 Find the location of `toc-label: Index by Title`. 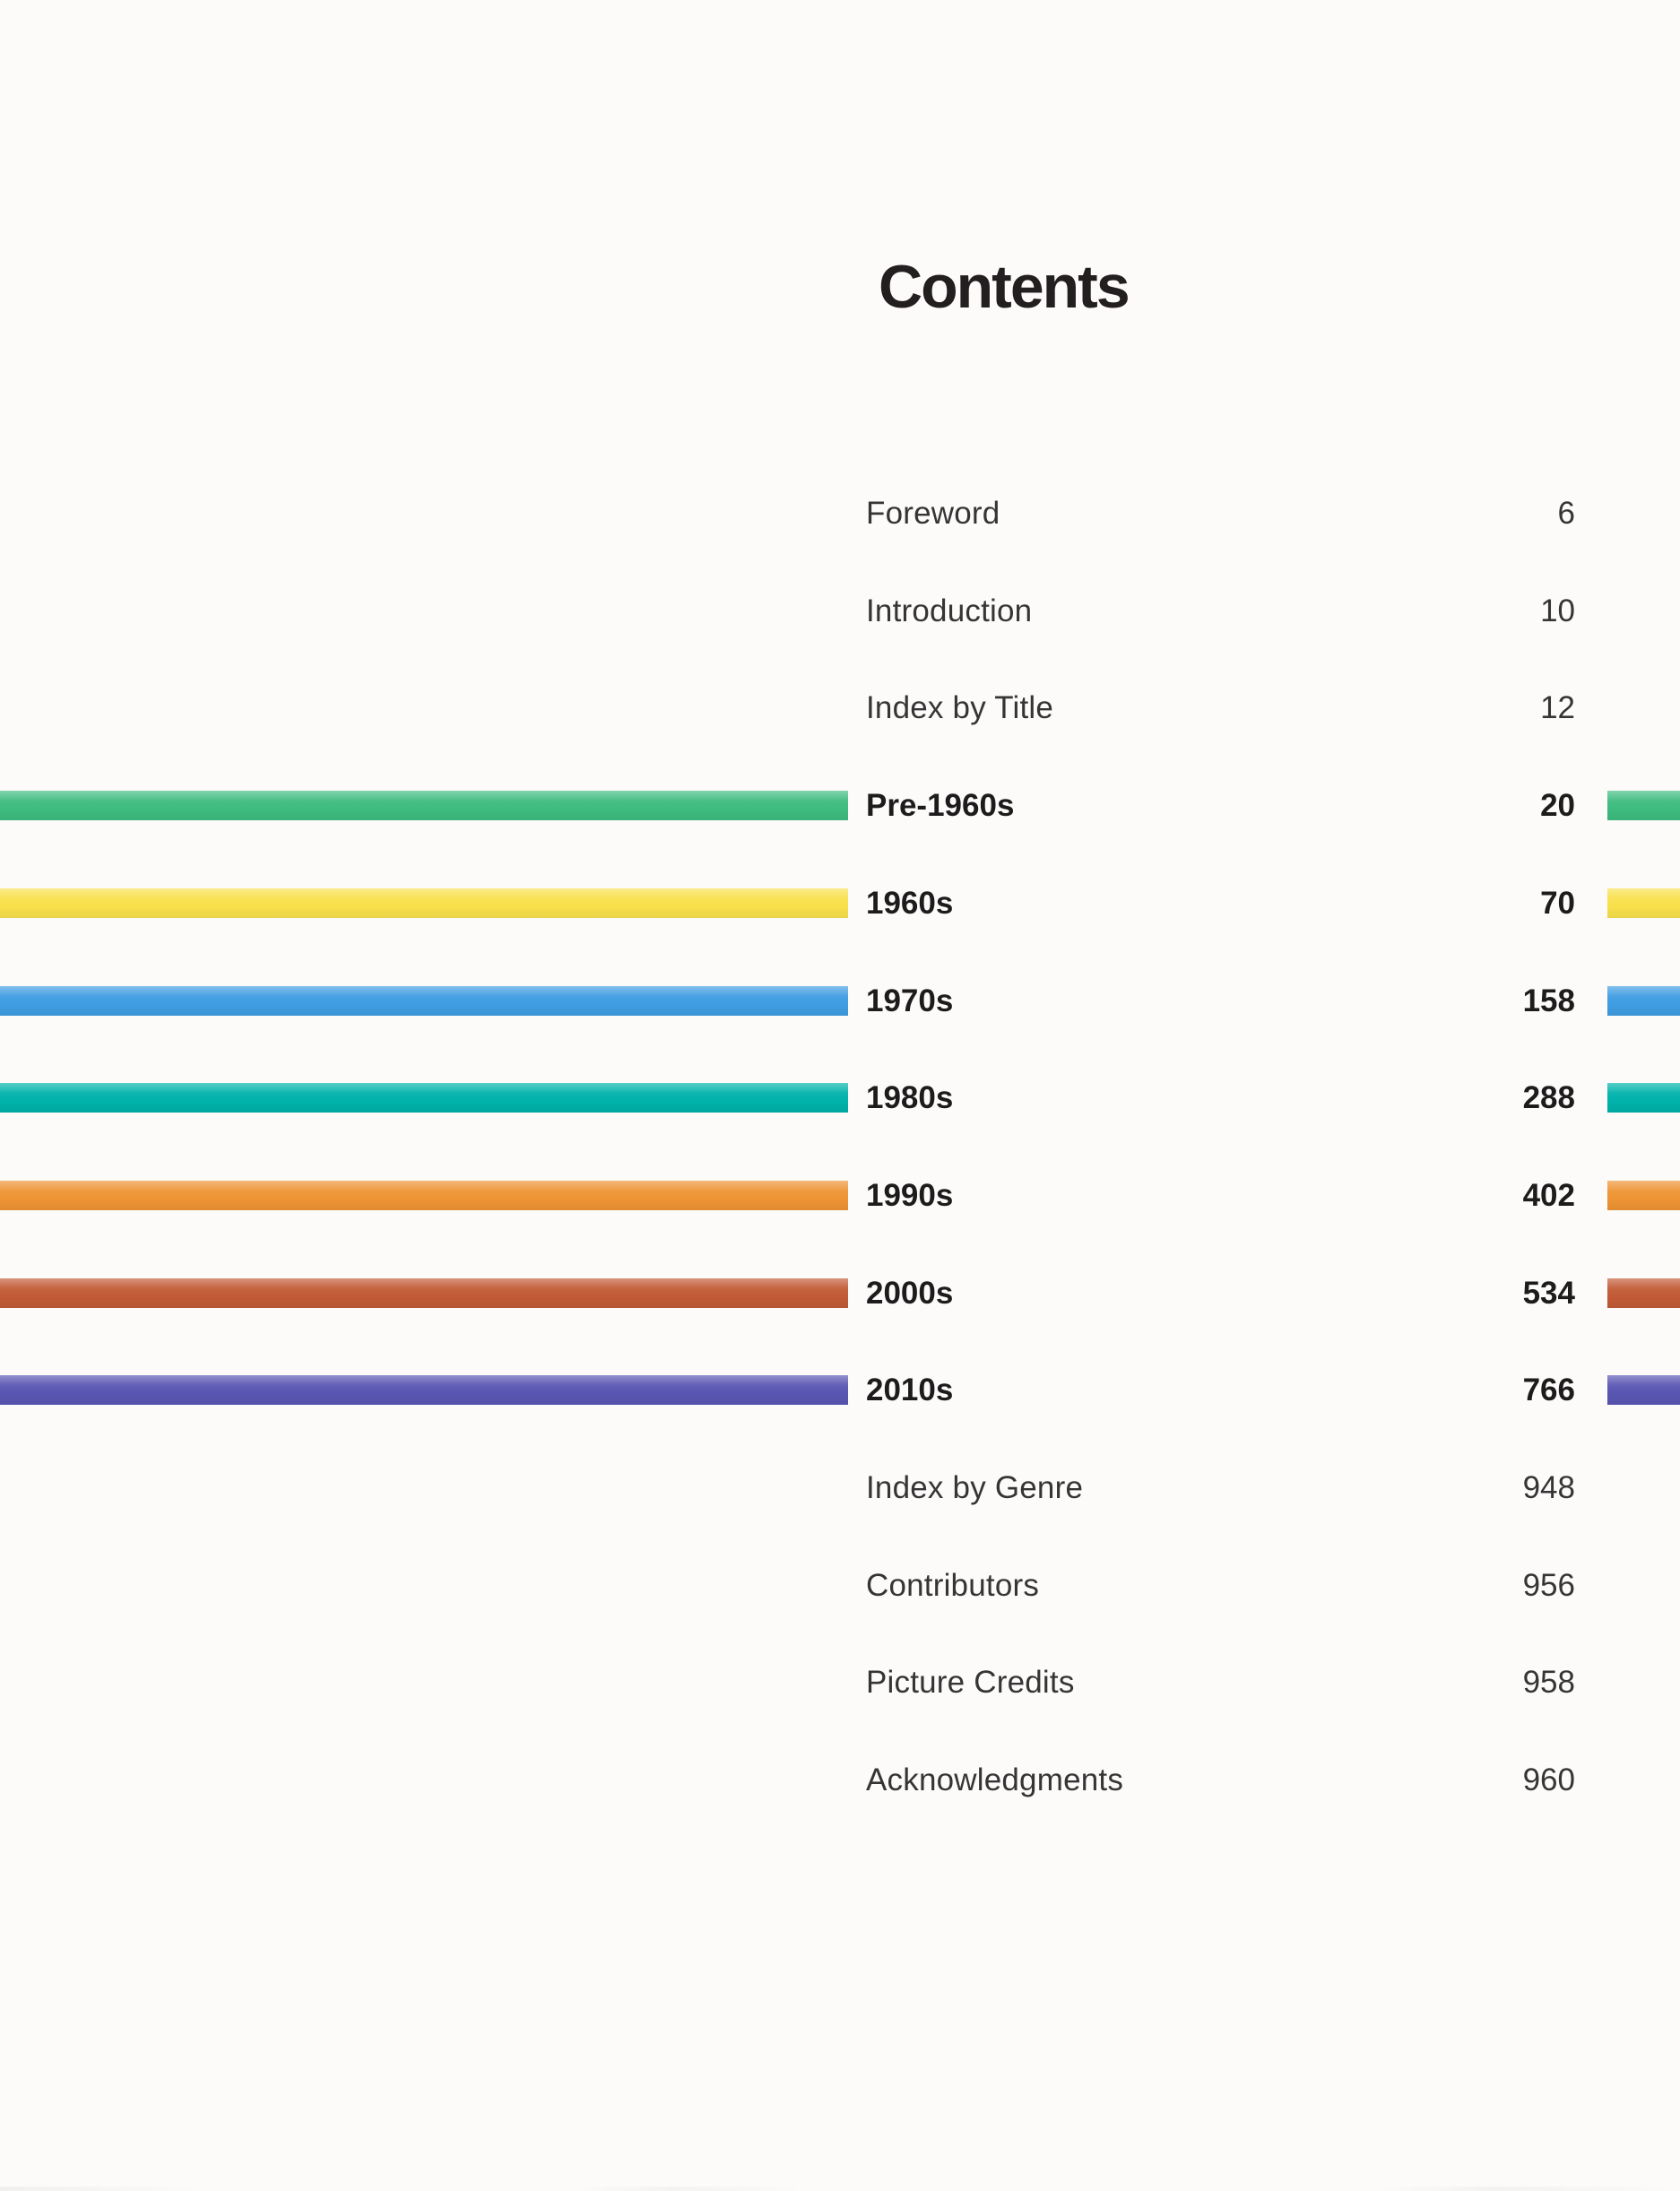

toc-label: Index by Title is located at coordinates (960, 707).